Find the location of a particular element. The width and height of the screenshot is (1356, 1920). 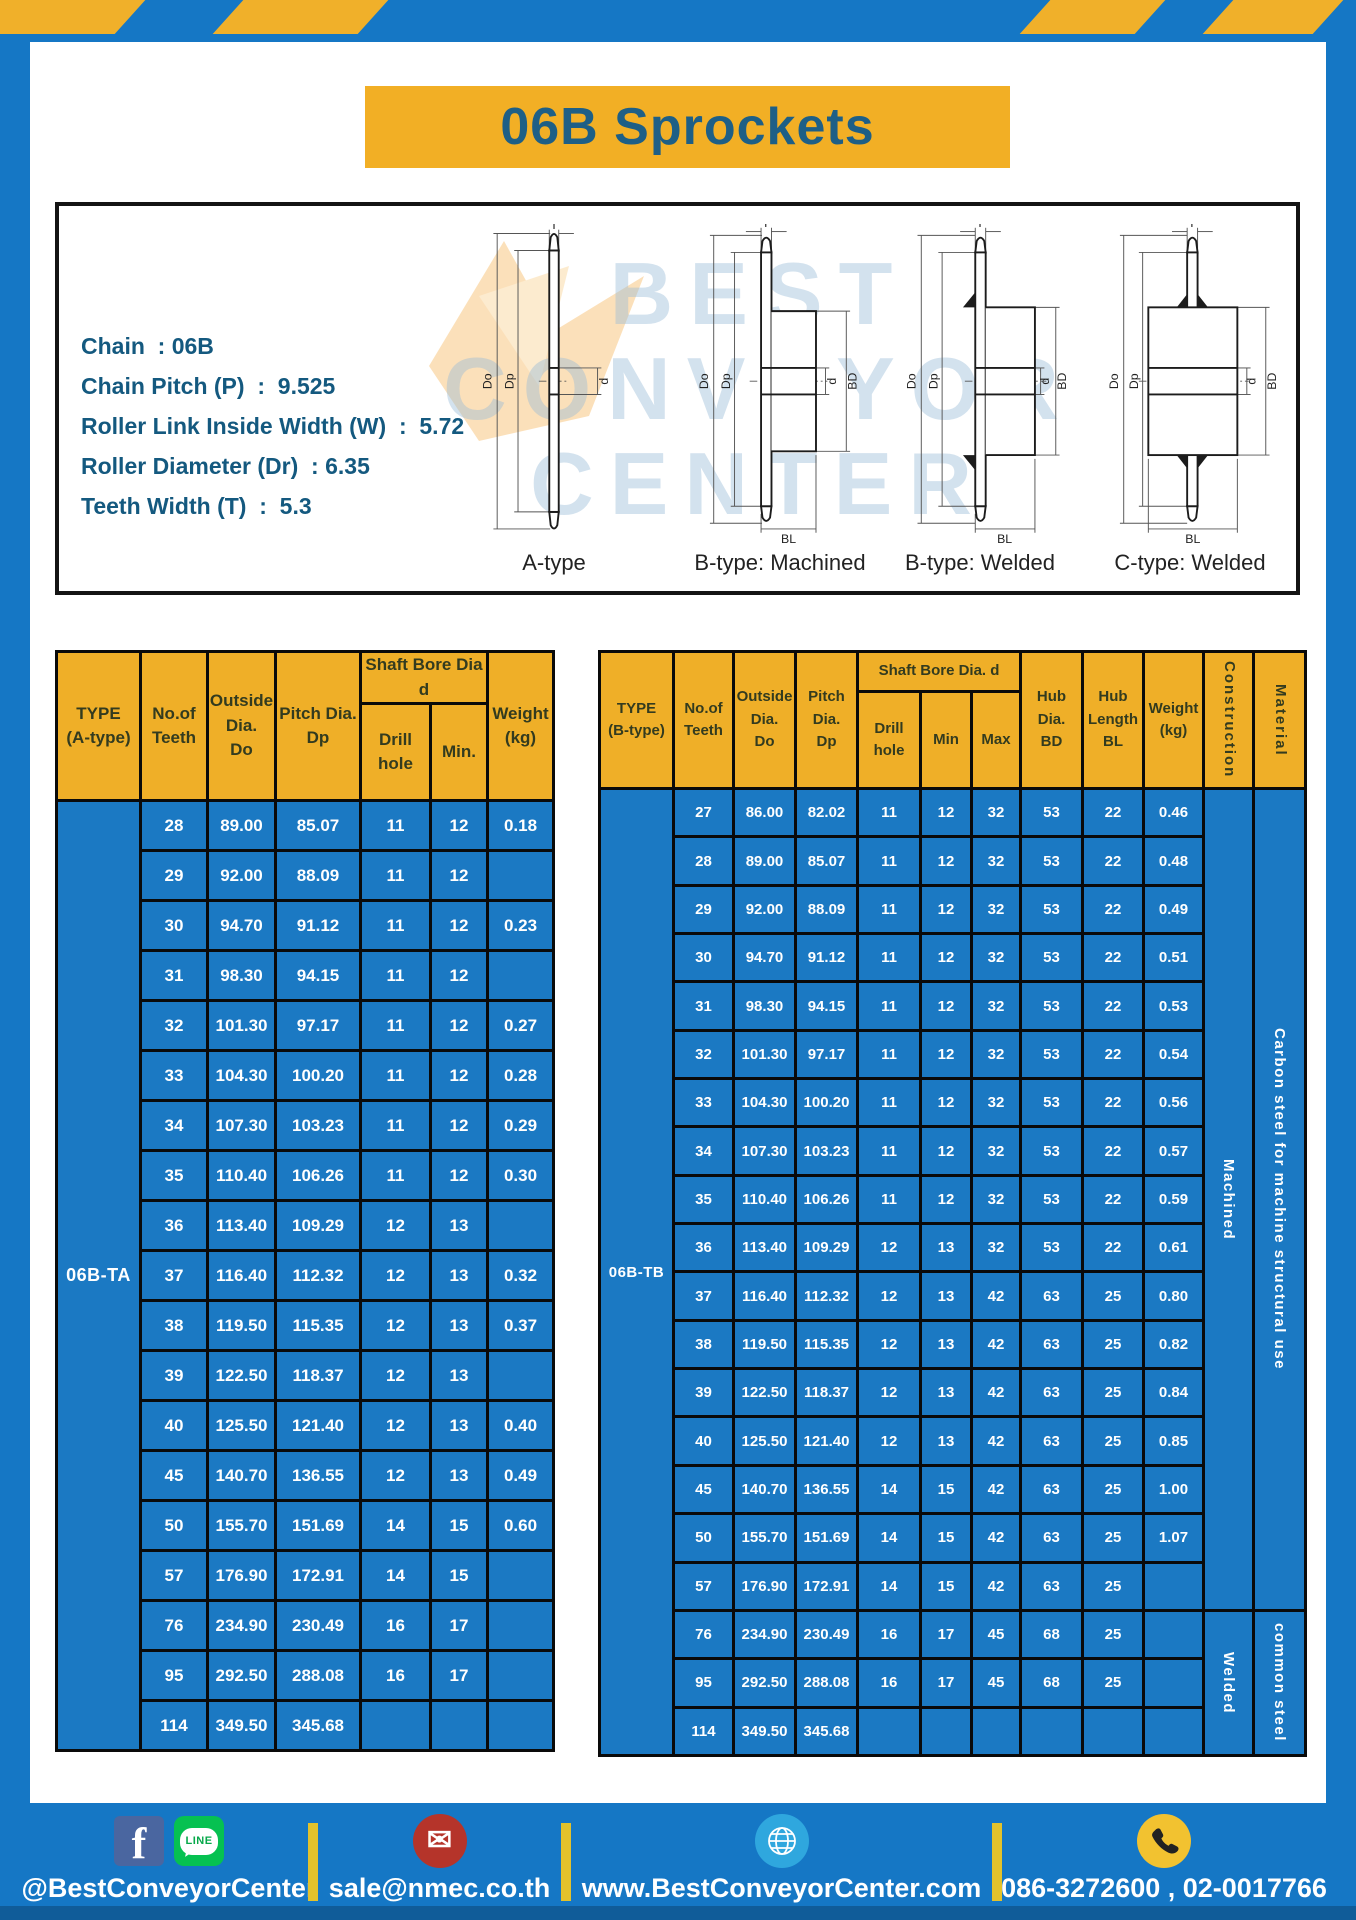

col-header-outside-dia: Outside Dia. Do is located at coordinates (764, 720).